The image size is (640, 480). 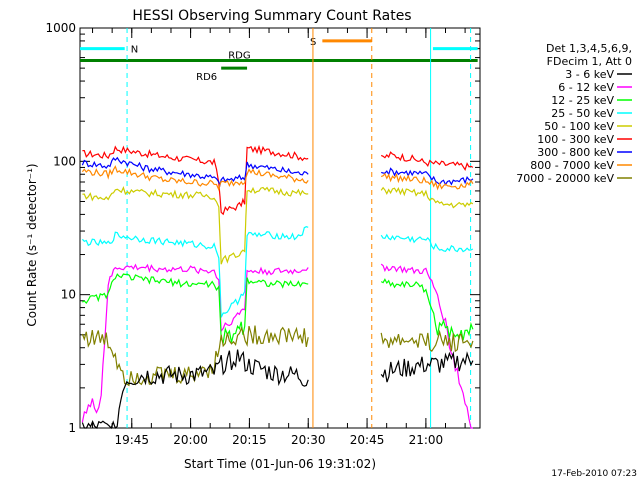 What do you see at coordinates (68, 295) in the screenshot?
I see `y-tick-label: 10` at bounding box center [68, 295].